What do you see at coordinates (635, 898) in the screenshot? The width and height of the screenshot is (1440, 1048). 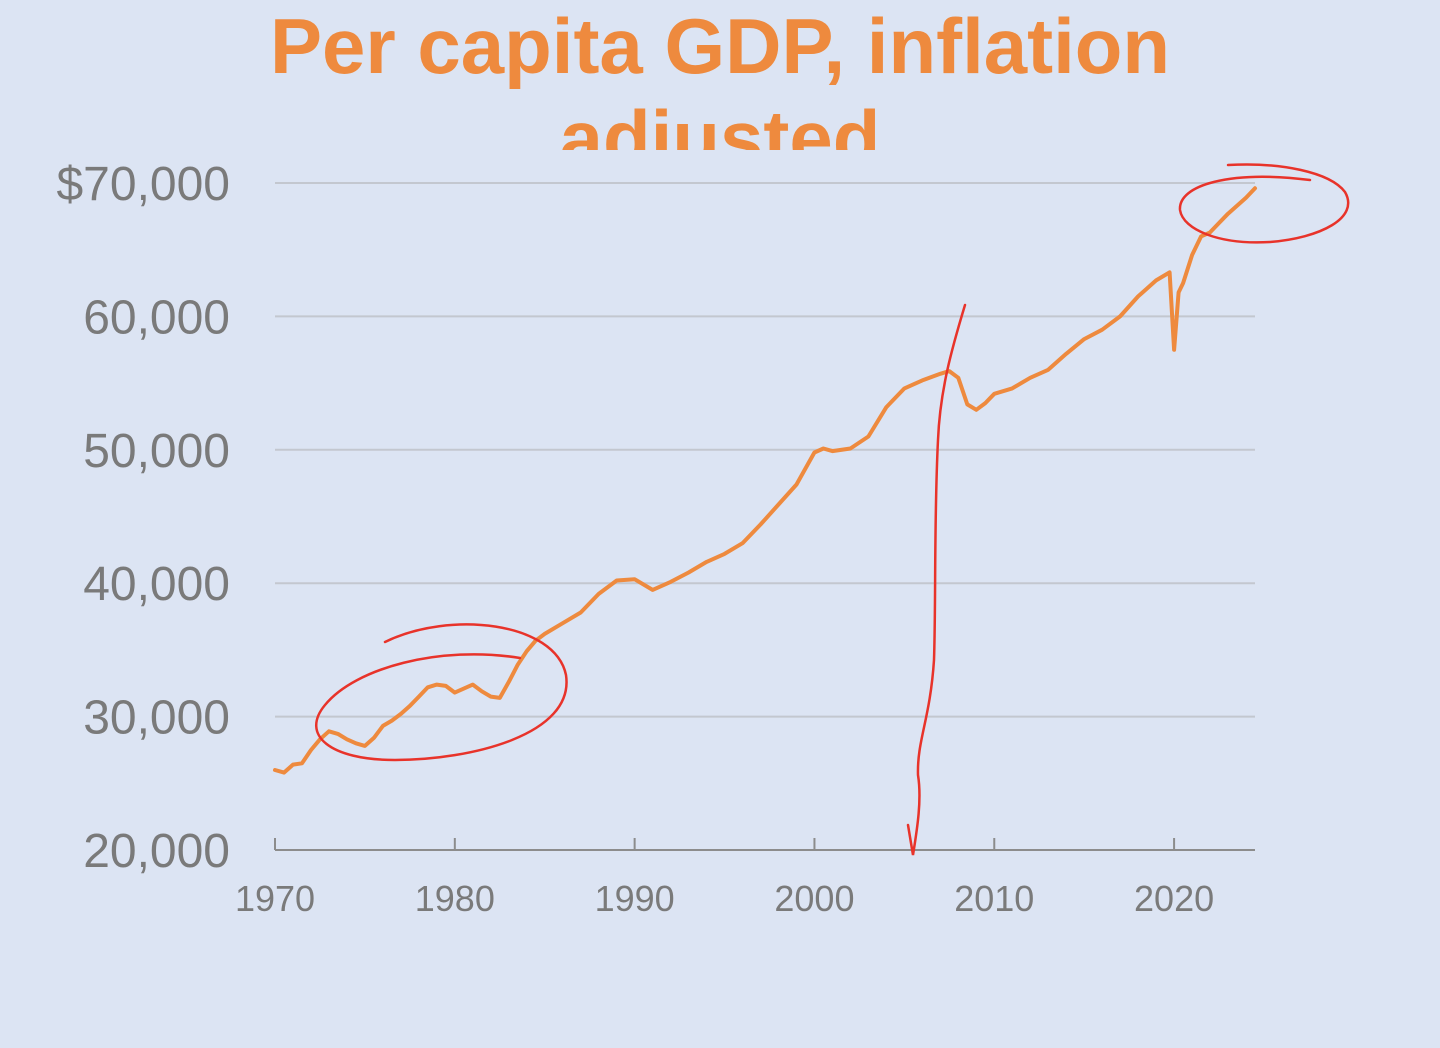 I see `x-tick-label-1990: 1990` at bounding box center [635, 898].